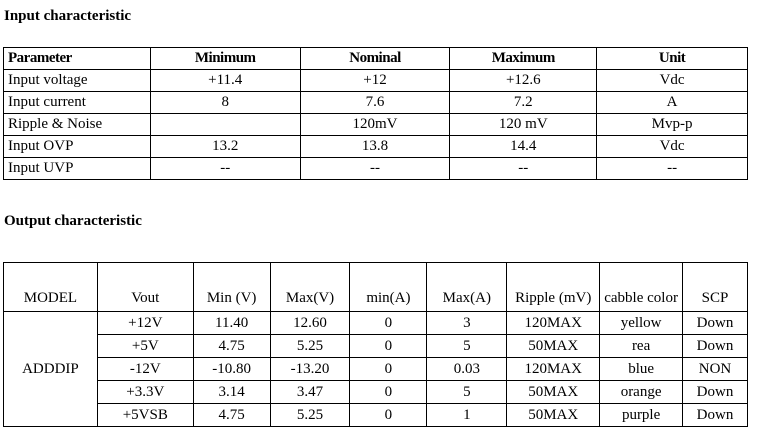 The width and height of the screenshot is (760, 435). Describe the element at coordinates (523, 80) in the screenshot. I see `table-cell: +12.6` at that location.